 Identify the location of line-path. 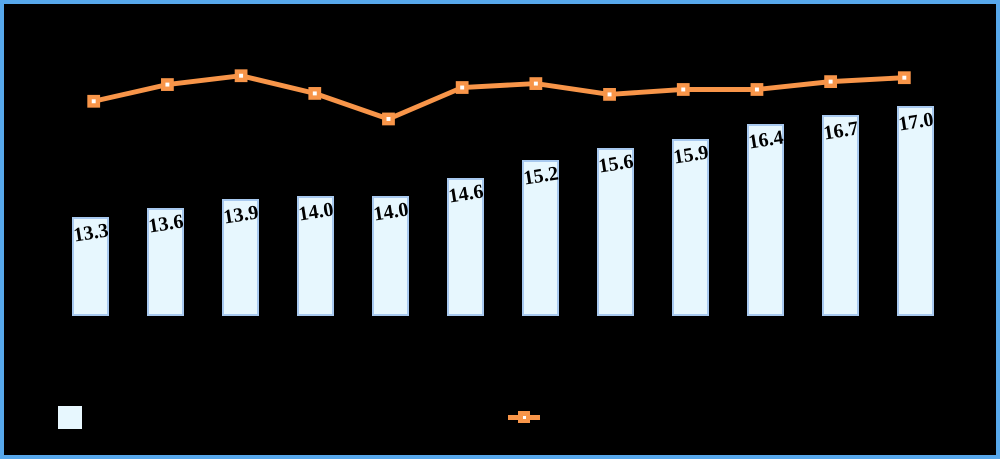
(499, 97).